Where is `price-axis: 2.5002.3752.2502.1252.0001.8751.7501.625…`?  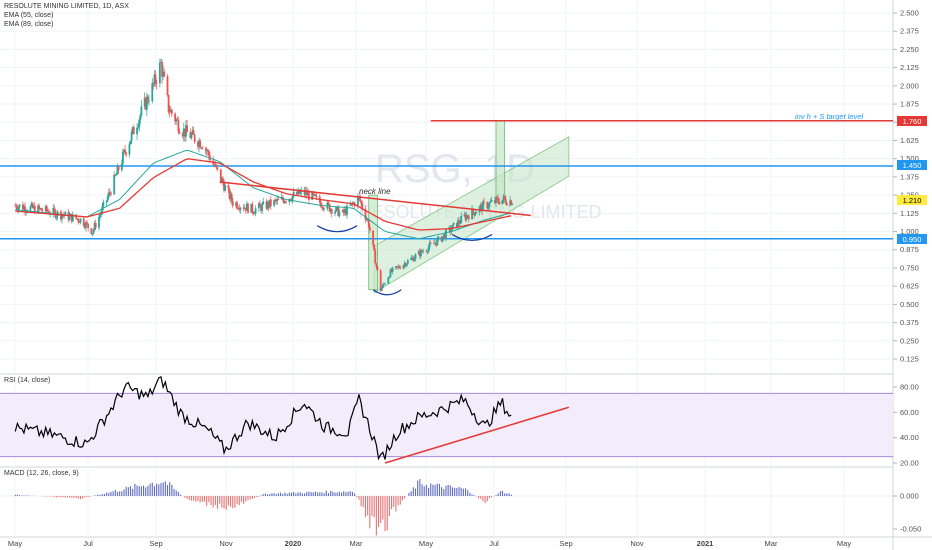
price-axis: 2.5002.3752.2502.1252.0001.8751.7501.625… is located at coordinates (907, 271).